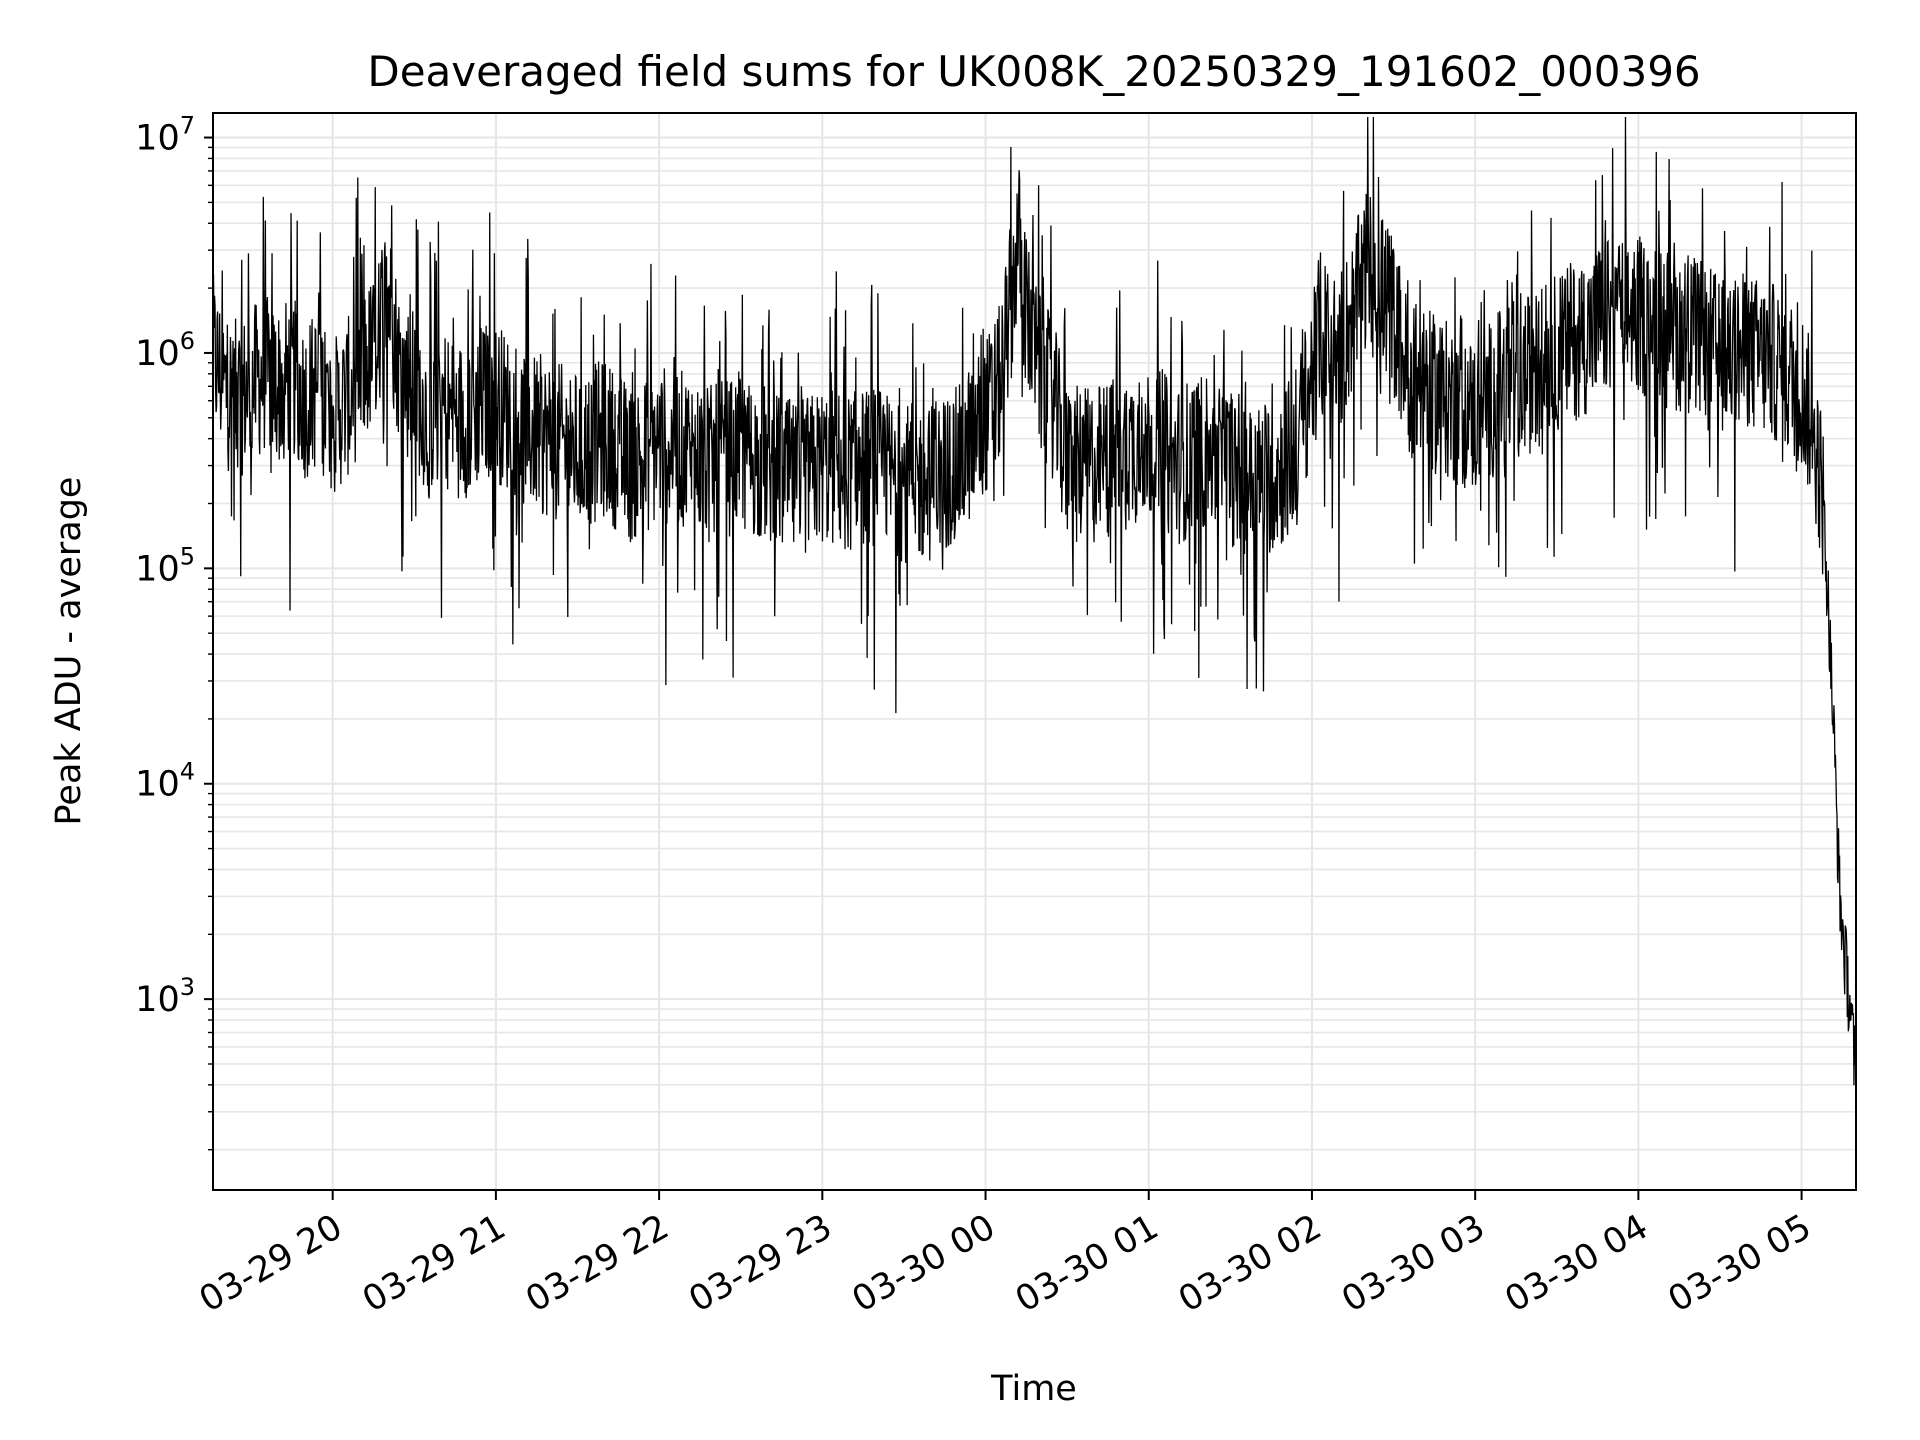 The width and height of the screenshot is (1920, 1440). What do you see at coordinates (165, 565) in the screenshot?
I see `y-tick-label: 10⁵` at bounding box center [165, 565].